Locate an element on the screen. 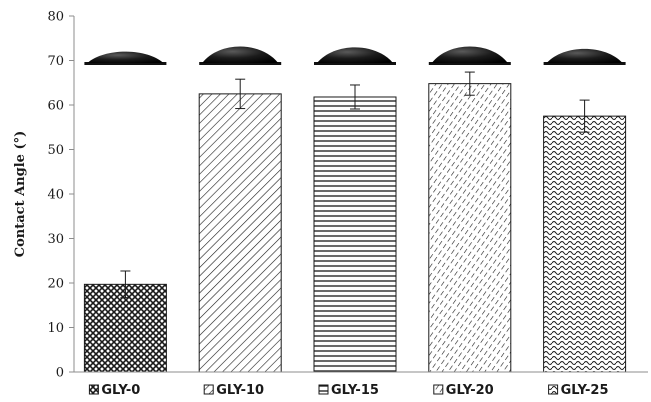 This screenshot has width=651, height=402. category-label-gly-15: GLY-15 is located at coordinates (348, 390).